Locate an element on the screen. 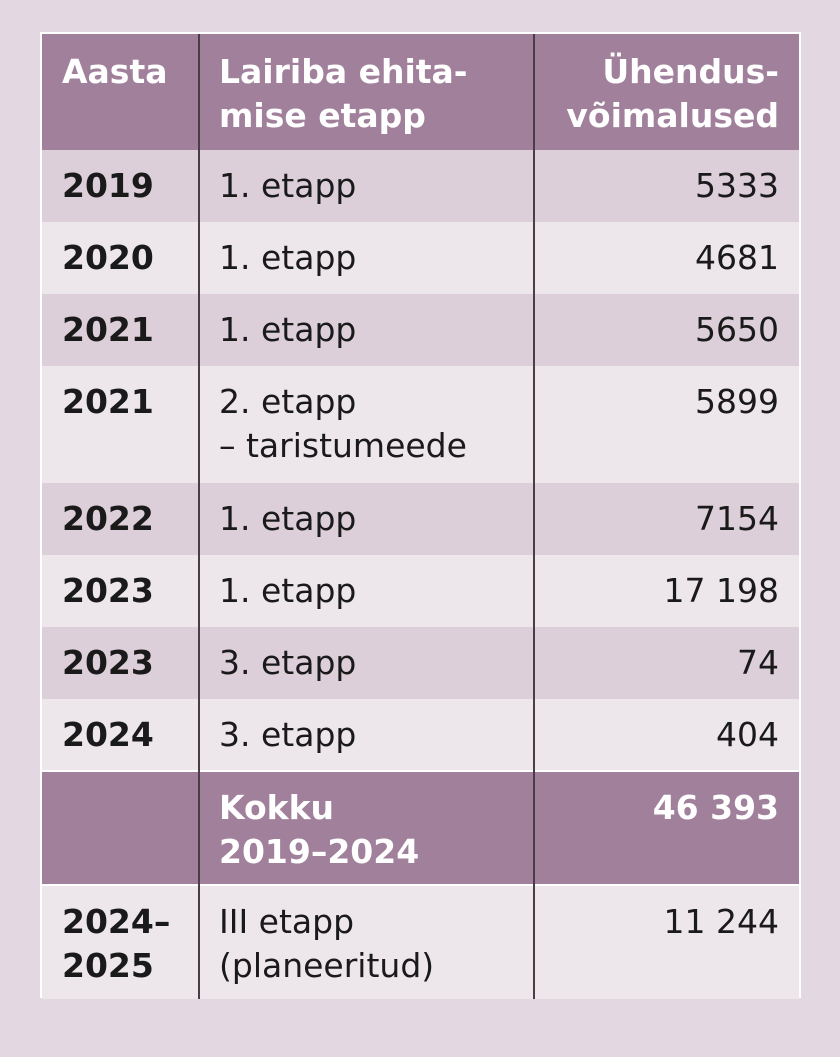 The height and width of the screenshot is (1057, 840). planned-row: 2024– 2025 III etapp (planeeritud) 11 244 is located at coordinates (420, 941).